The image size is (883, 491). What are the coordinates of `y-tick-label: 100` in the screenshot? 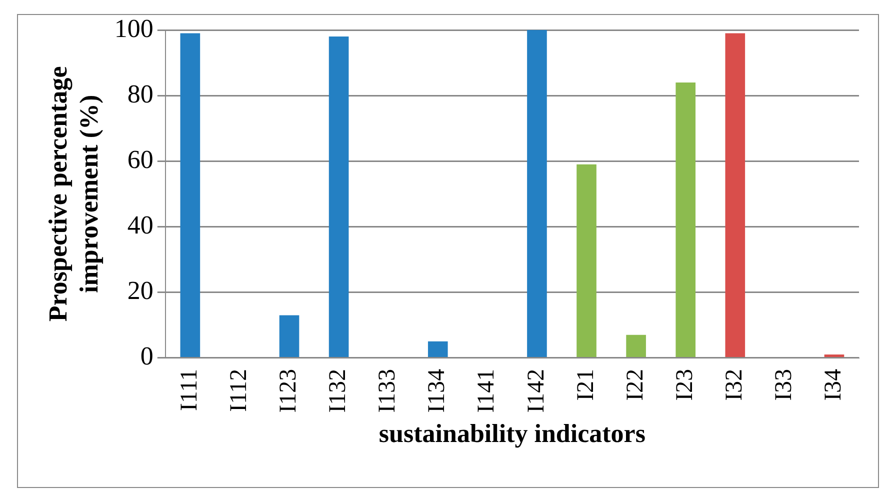 It's located at (134, 28).